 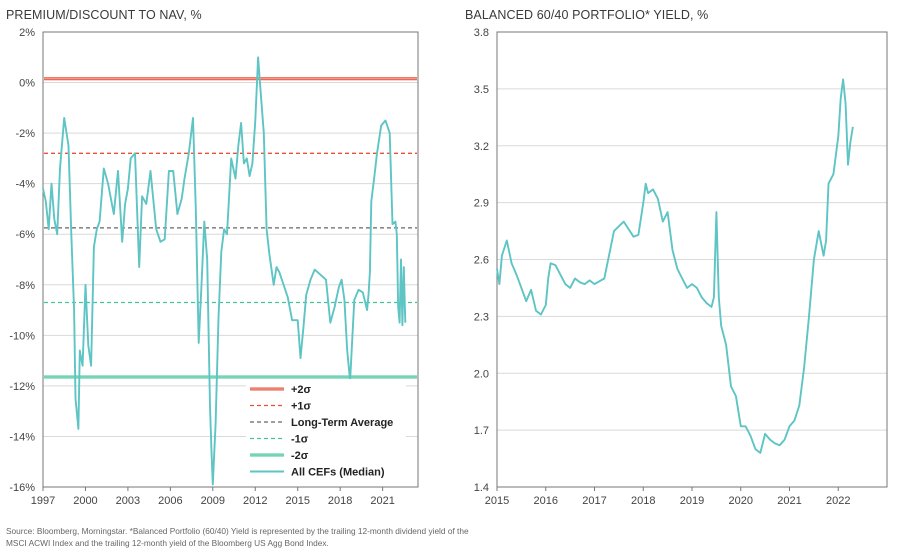 What do you see at coordinates (22, 488) in the screenshot?
I see `premium-discount-y-tick-label: -16%` at bounding box center [22, 488].